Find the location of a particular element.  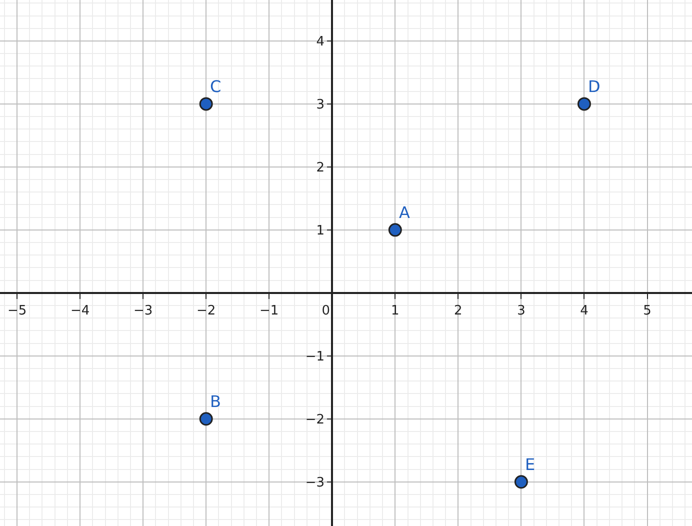

annotation: C is located at coordinates (216, 86).